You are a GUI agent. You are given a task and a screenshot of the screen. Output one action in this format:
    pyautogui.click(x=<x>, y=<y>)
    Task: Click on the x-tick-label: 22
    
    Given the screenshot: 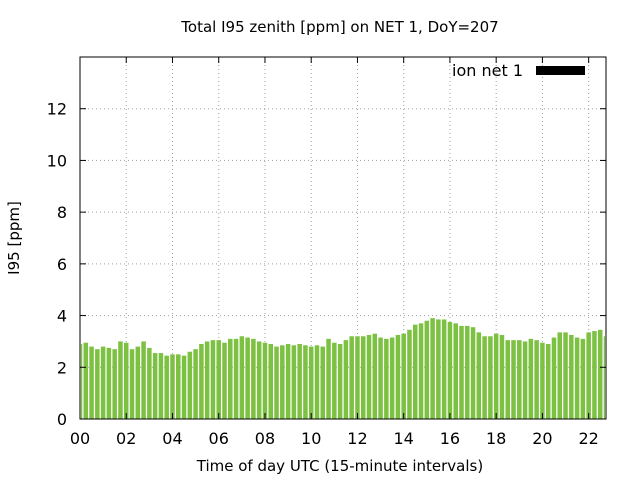 What is the action you would take?
    pyautogui.click(x=588, y=438)
    